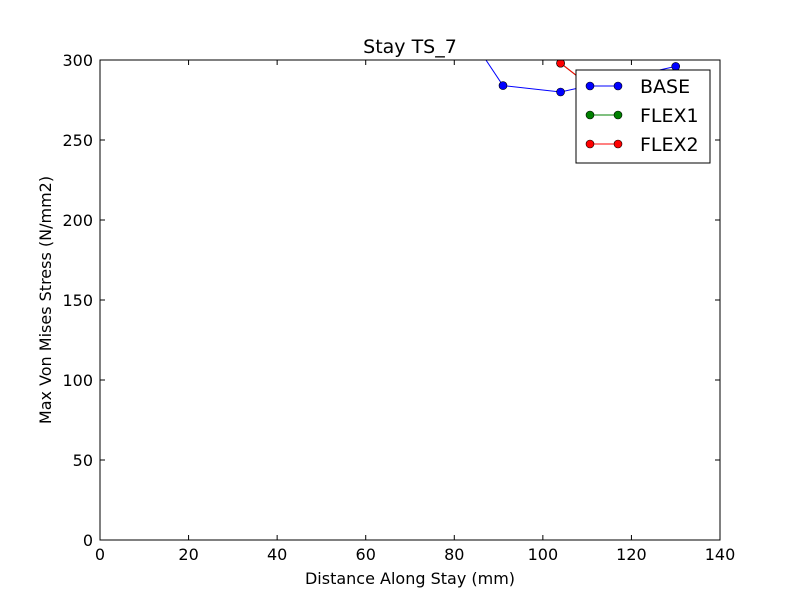 This screenshot has width=800, height=600. I want to click on x-tick-label: 0, so click(100, 554).